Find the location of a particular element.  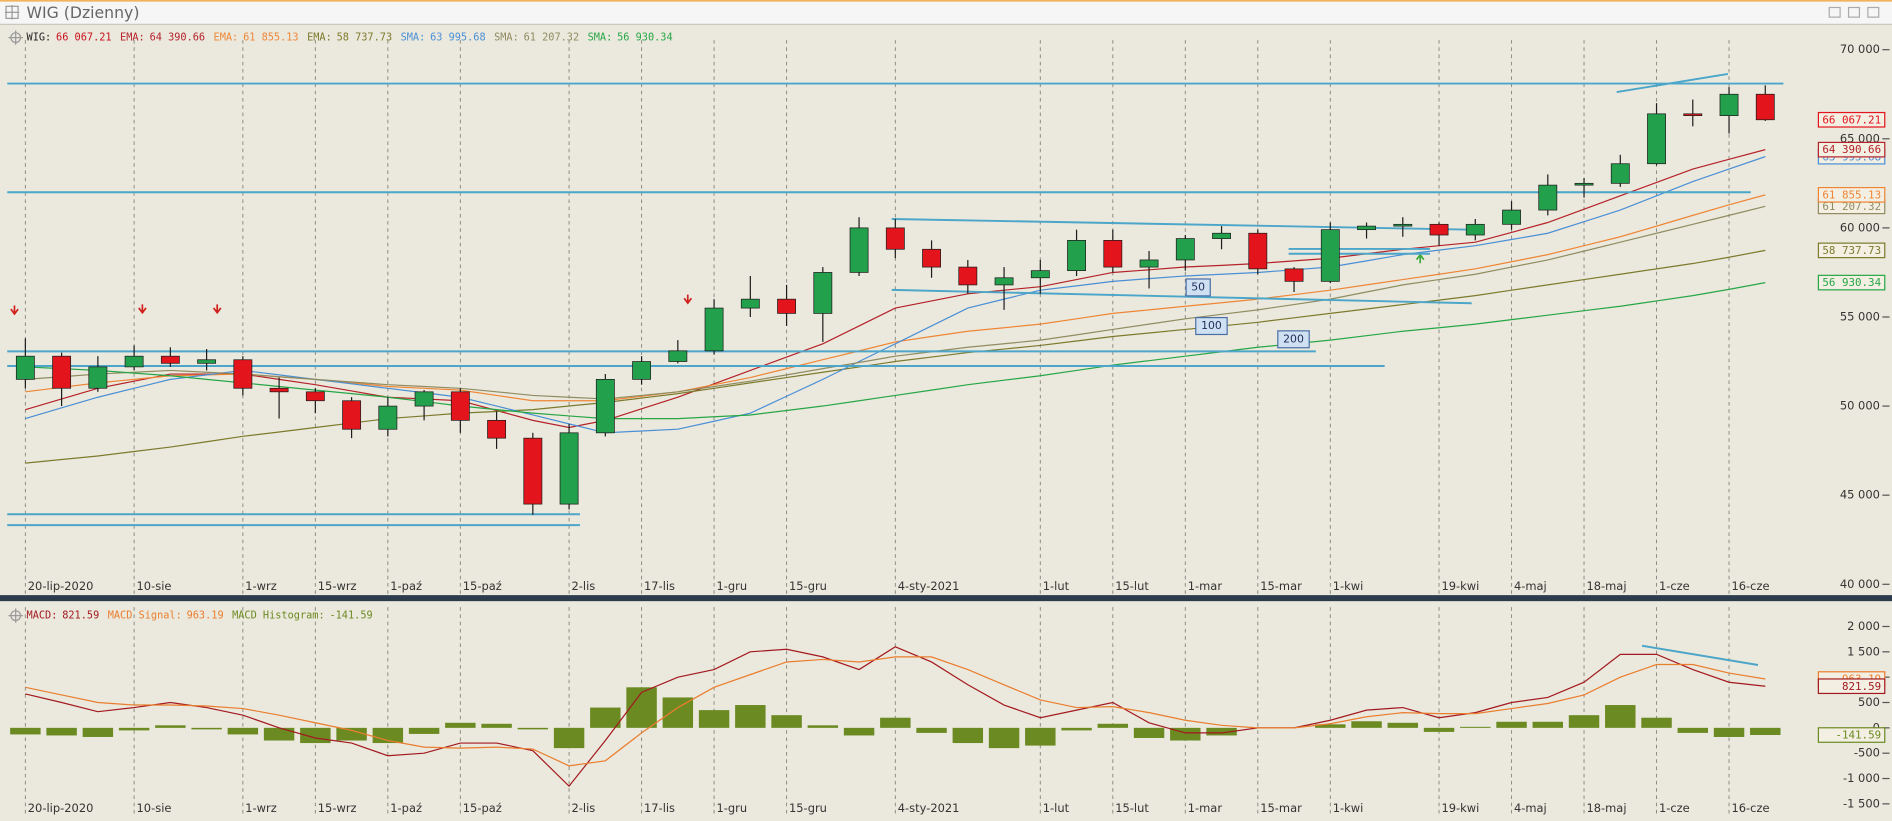

legend-name: MACD Signal: is located at coordinates (145, 616).